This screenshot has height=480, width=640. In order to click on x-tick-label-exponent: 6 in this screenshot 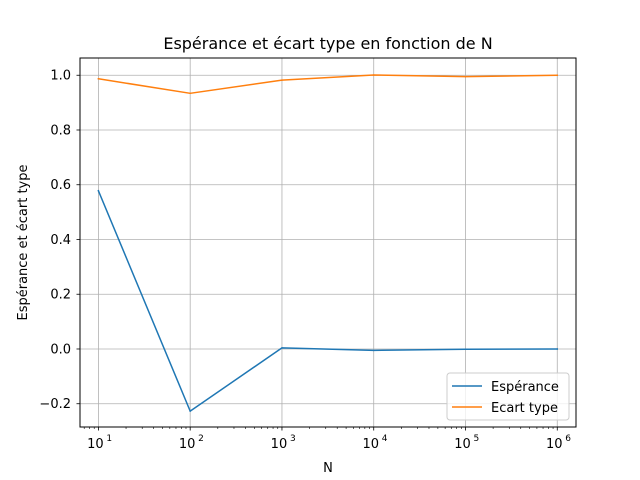, I will do `click(568, 439)`.